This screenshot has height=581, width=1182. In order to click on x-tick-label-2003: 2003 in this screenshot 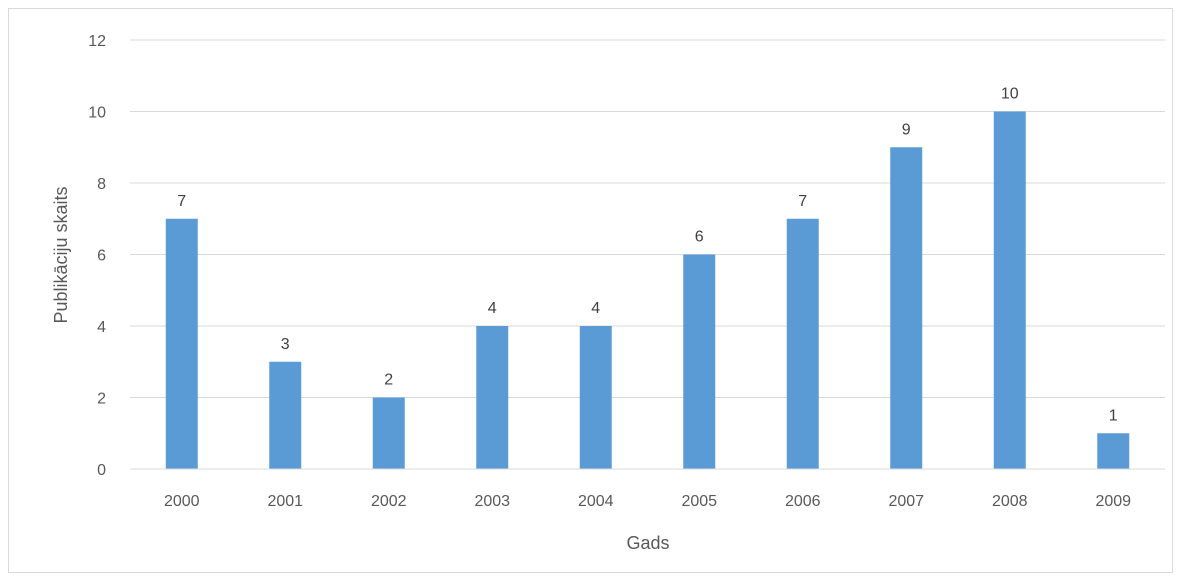, I will do `click(492, 501)`.